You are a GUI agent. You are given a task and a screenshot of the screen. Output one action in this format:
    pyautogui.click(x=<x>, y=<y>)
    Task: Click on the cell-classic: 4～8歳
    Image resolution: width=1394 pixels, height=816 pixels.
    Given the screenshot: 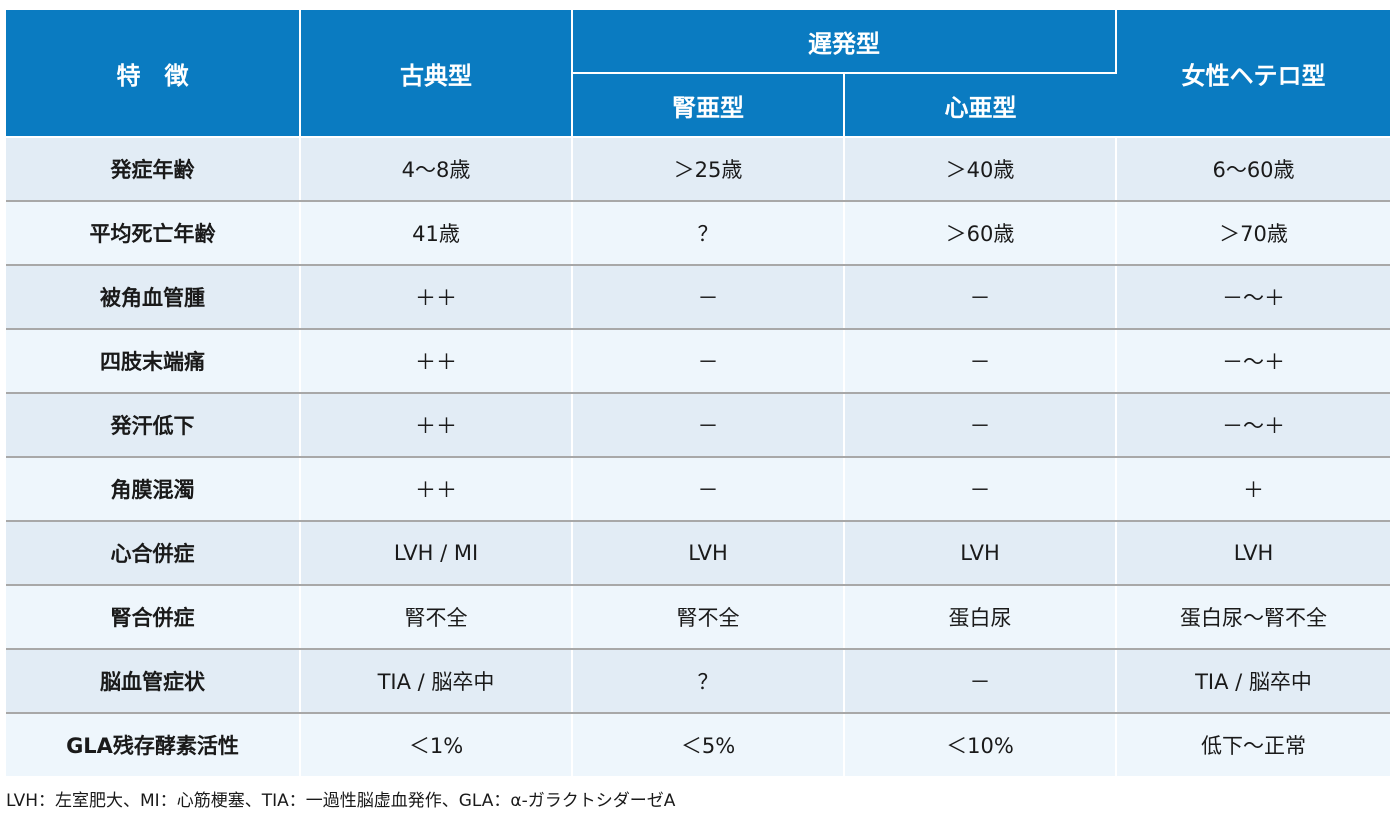 What is the action you would take?
    pyautogui.click(x=436, y=169)
    